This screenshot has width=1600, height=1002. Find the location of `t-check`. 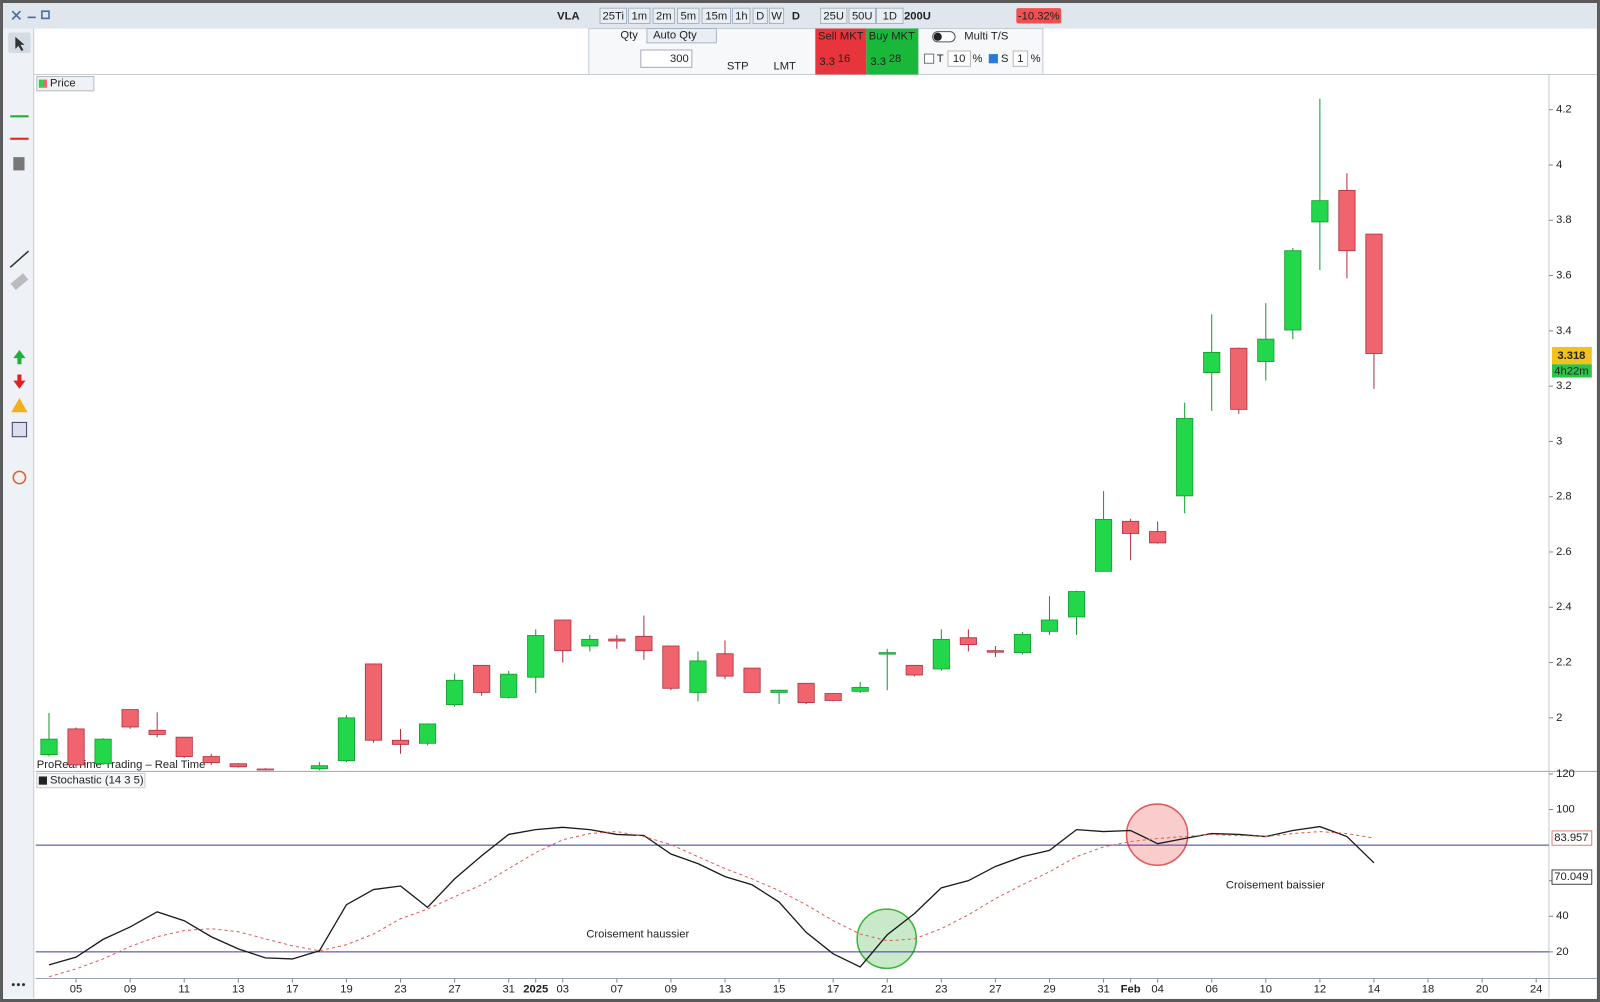

t-check is located at coordinates (929, 58).